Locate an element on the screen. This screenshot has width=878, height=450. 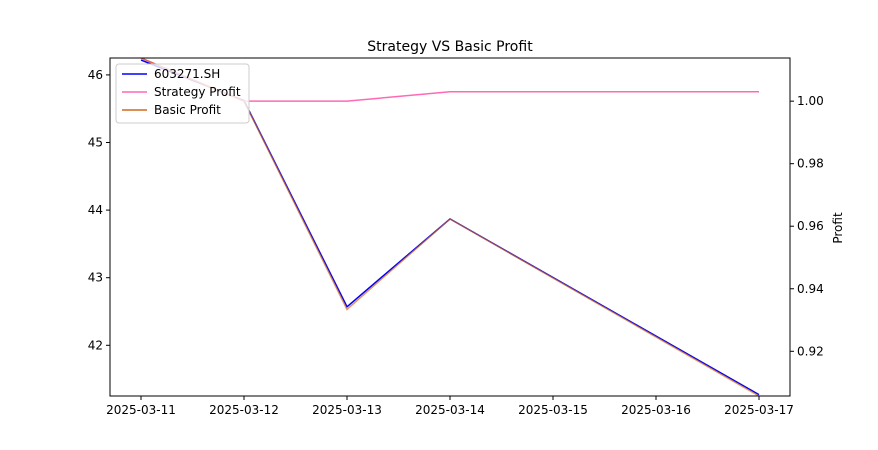
x-tick-label: 2025-03-13 is located at coordinates (347, 410).